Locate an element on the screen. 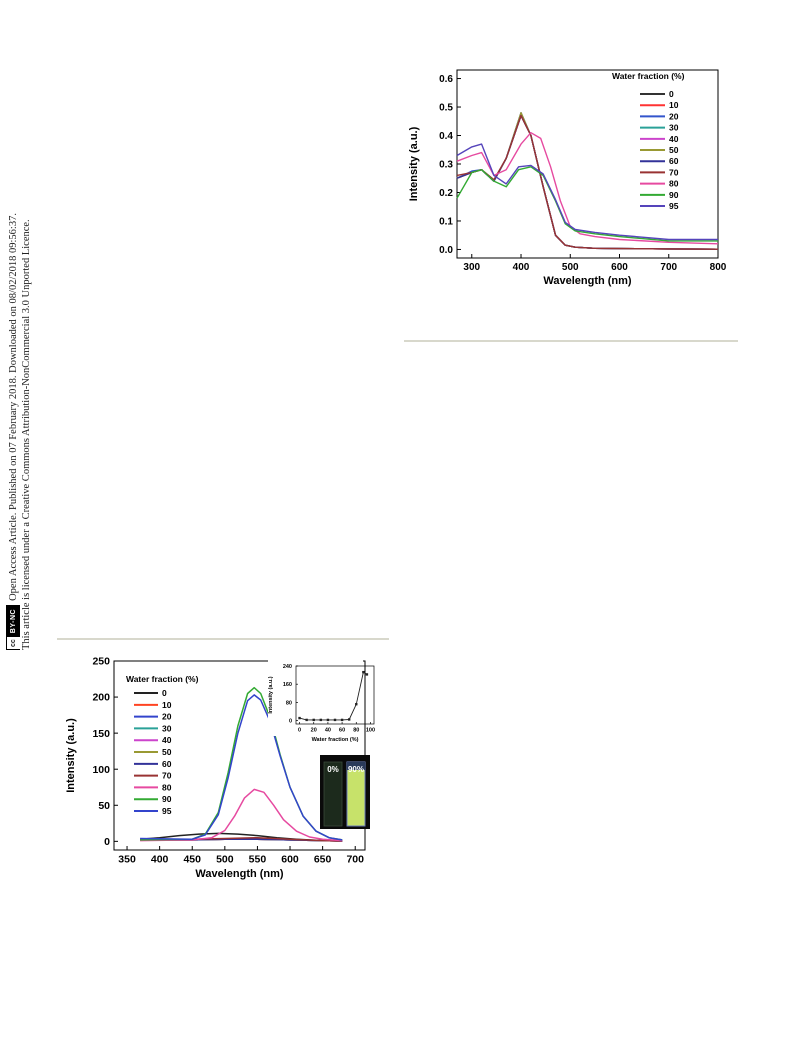  photo-label-0: 0% is located at coordinates (333, 769).